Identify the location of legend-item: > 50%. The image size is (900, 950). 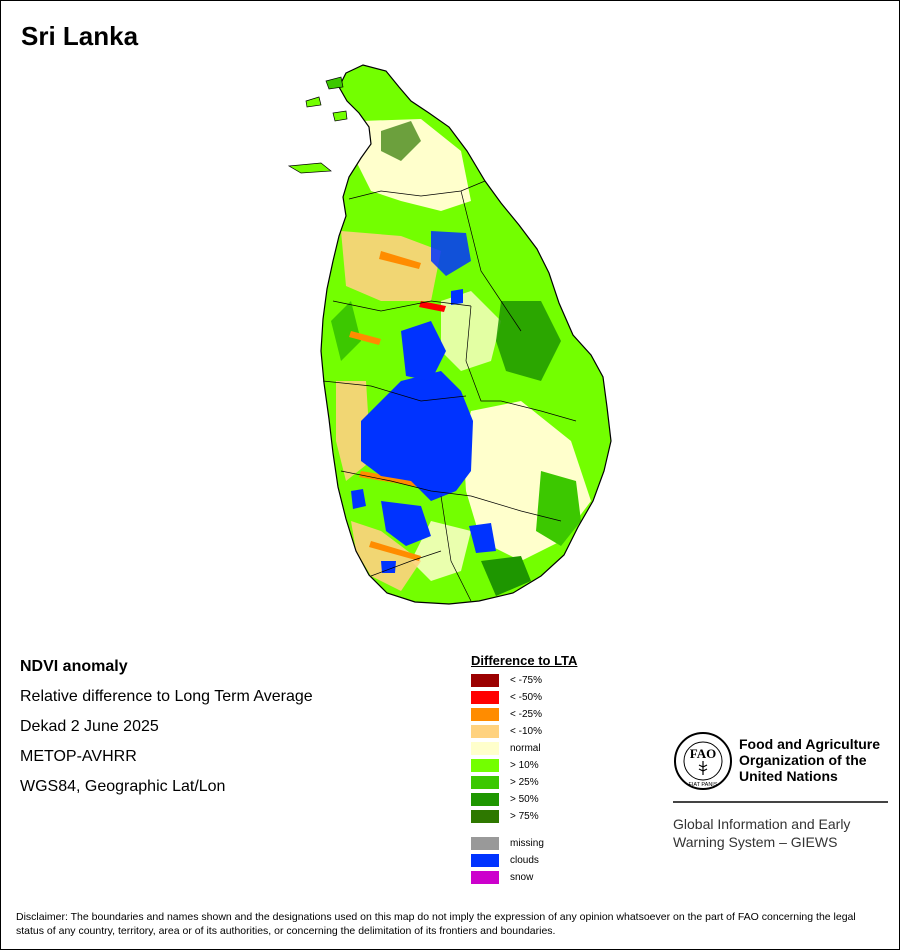
(505, 799).